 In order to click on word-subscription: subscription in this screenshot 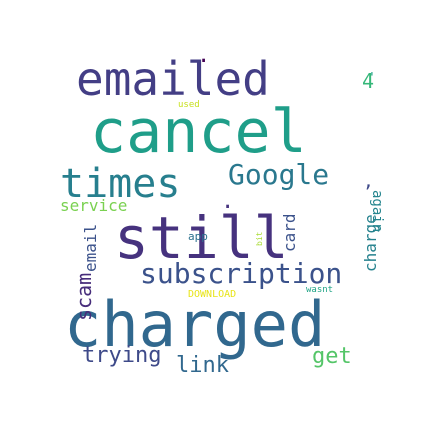, I will do `click(241, 273)`.